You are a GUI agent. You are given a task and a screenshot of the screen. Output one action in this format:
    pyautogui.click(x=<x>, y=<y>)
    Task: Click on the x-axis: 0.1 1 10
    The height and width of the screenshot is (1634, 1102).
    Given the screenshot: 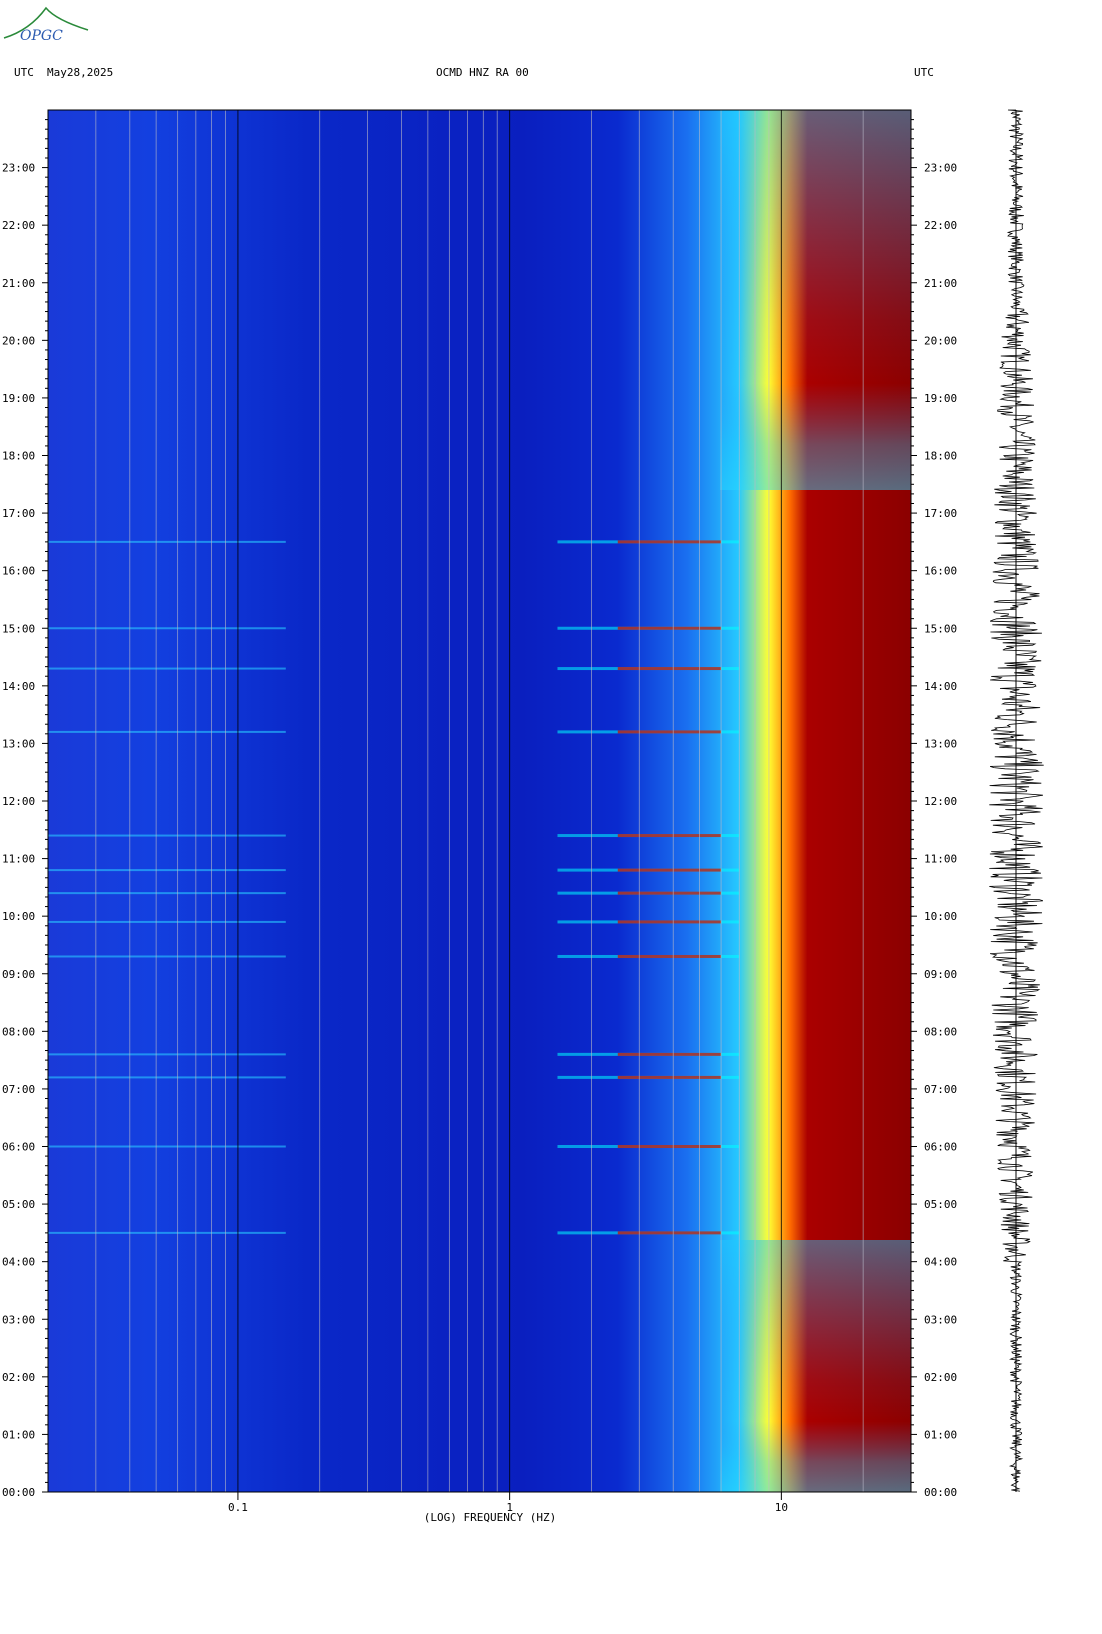 What is the action you would take?
    pyautogui.click(x=508, y=1503)
    